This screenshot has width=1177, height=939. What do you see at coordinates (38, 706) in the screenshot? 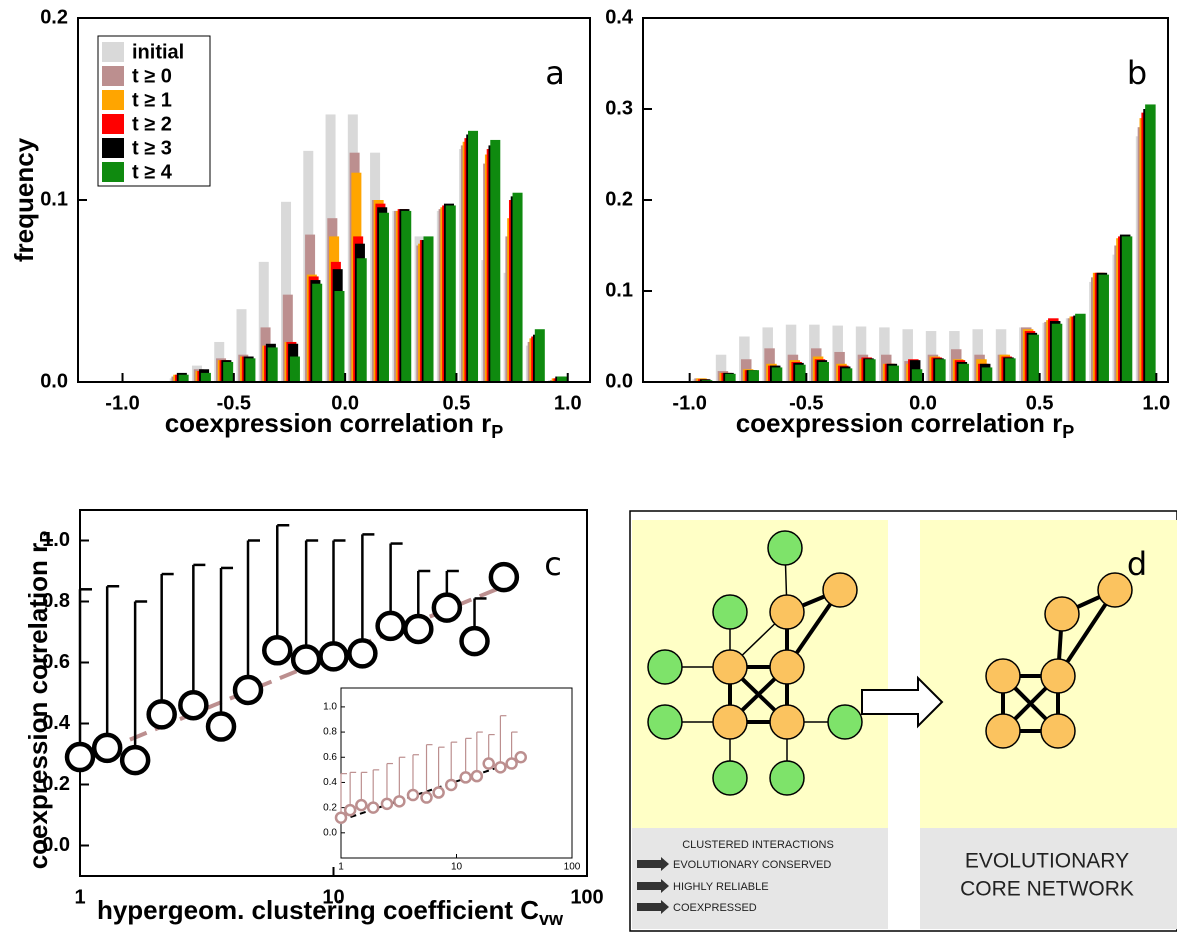
I see `ylabel-text: coexpression correlation r` at bounding box center [38, 706].